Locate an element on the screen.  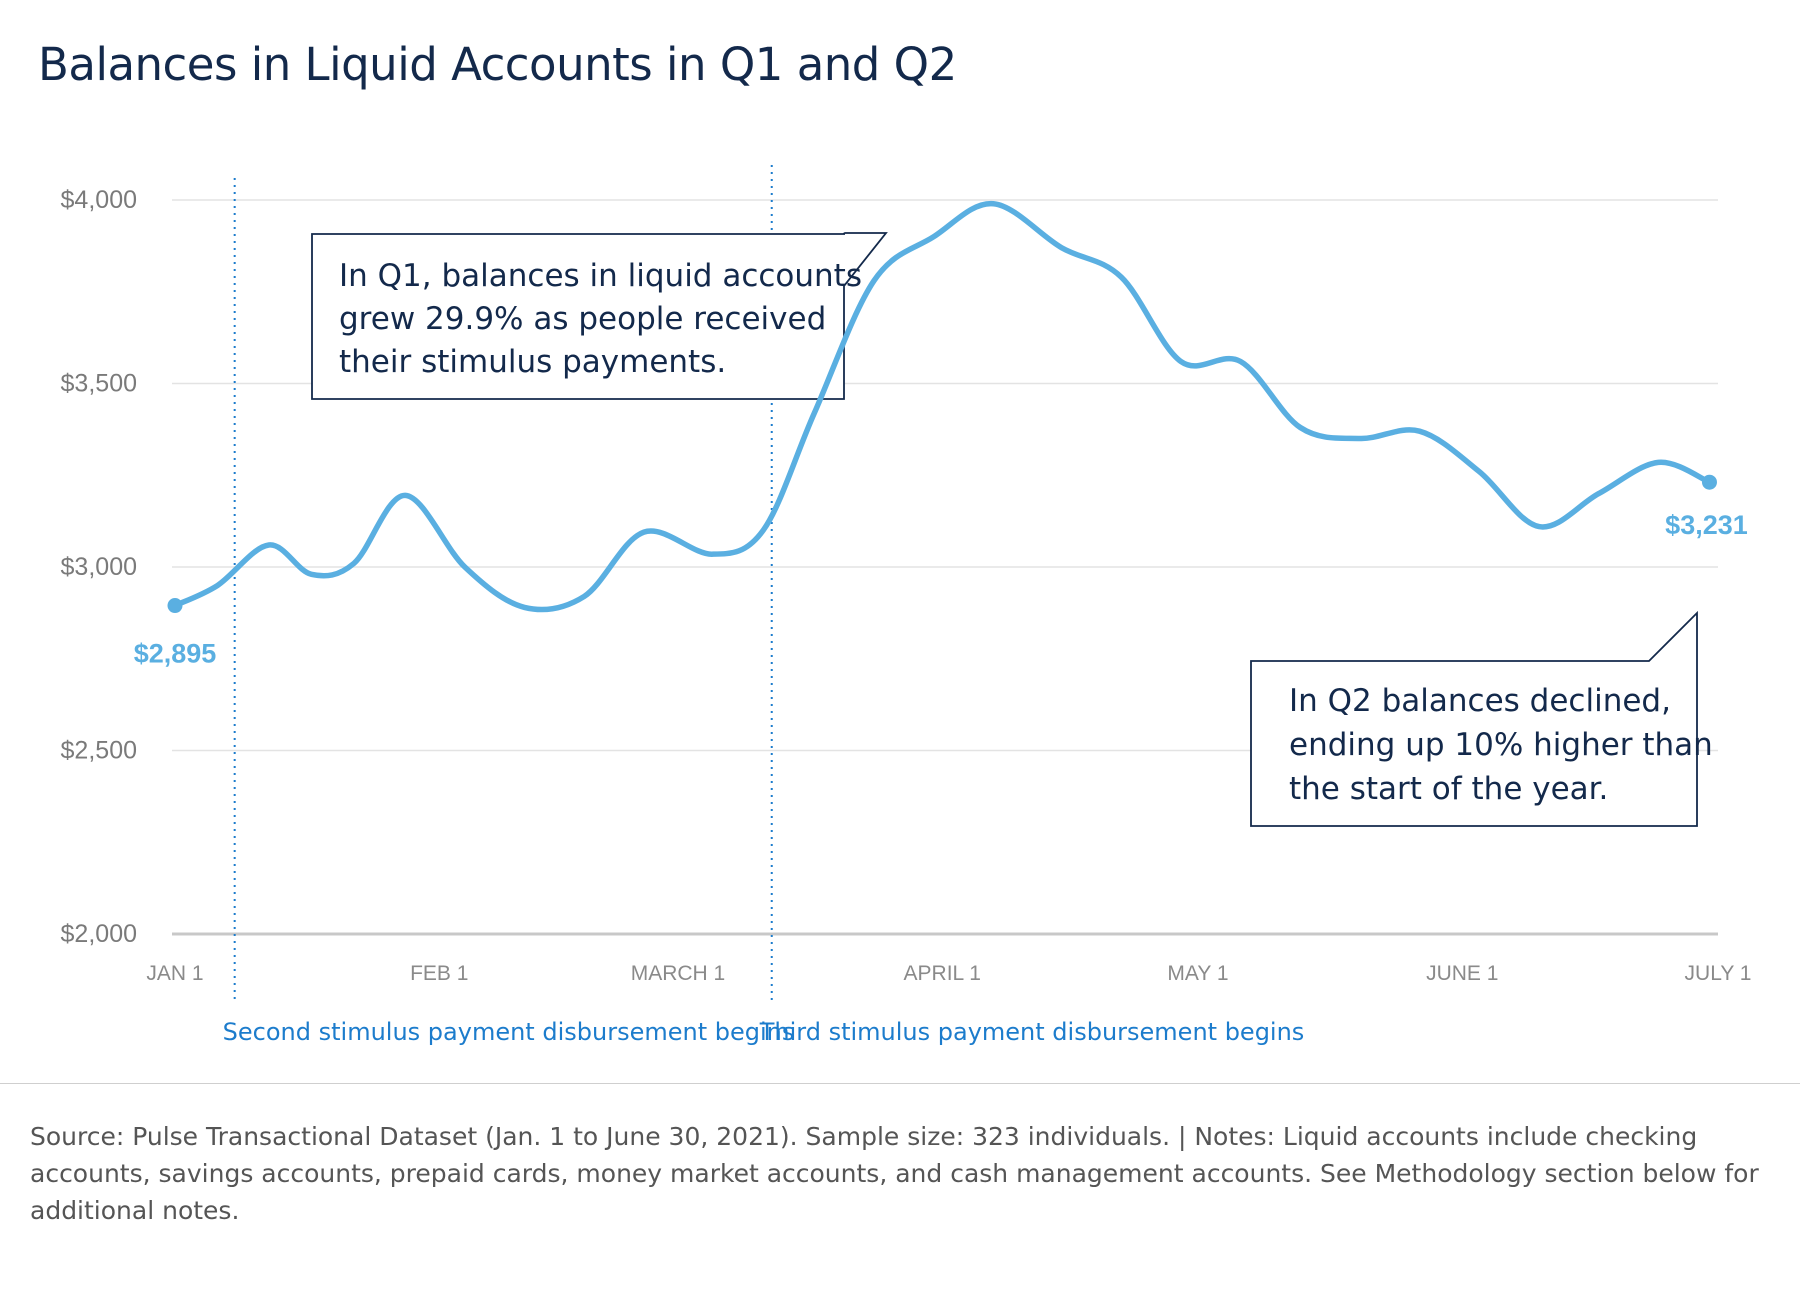
x-tick-label: MAY 1 is located at coordinates (1197, 973).